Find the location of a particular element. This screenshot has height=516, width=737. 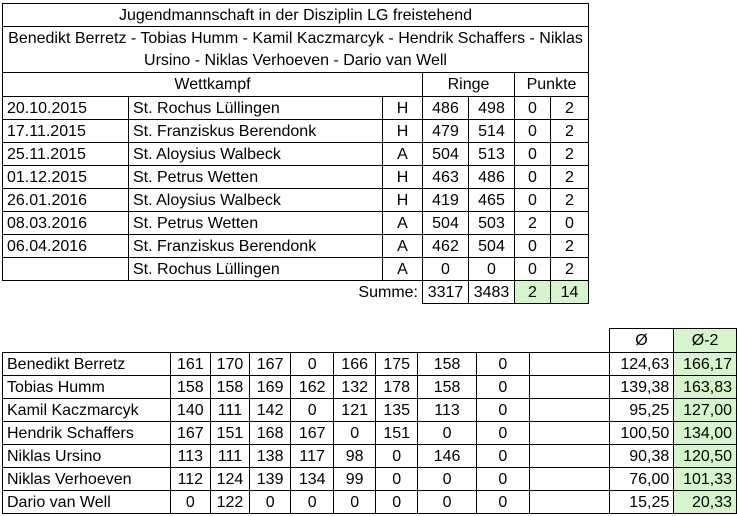

shooter-name: Kamil Kaczmarcyk is located at coordinates (86, 410).